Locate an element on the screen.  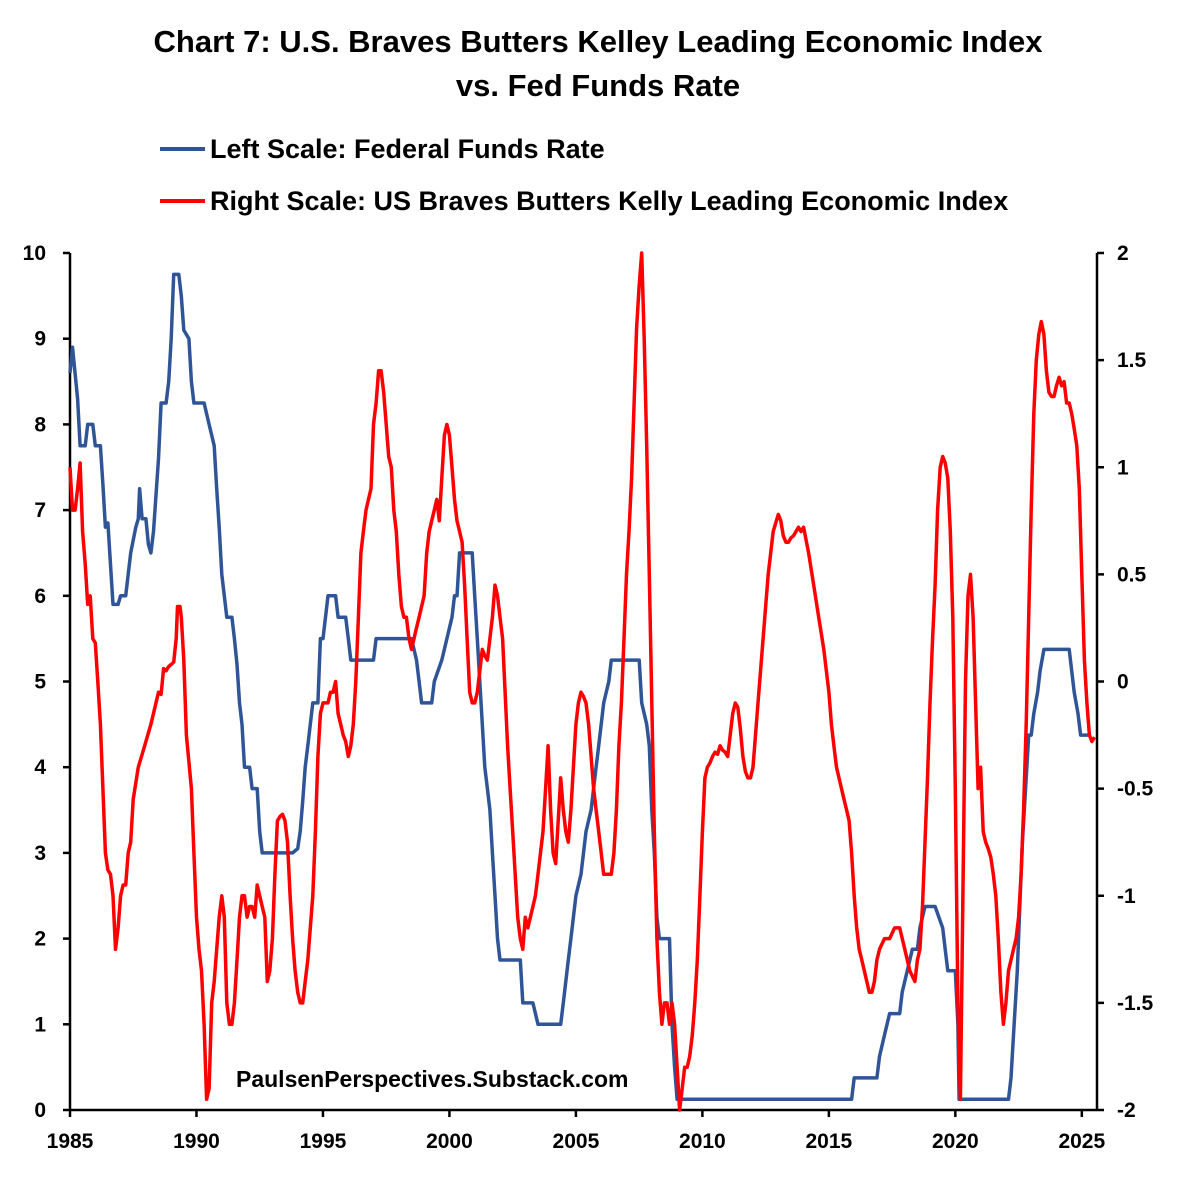
left-axis-tick-label: 2 is located at coordinates (40, 939).